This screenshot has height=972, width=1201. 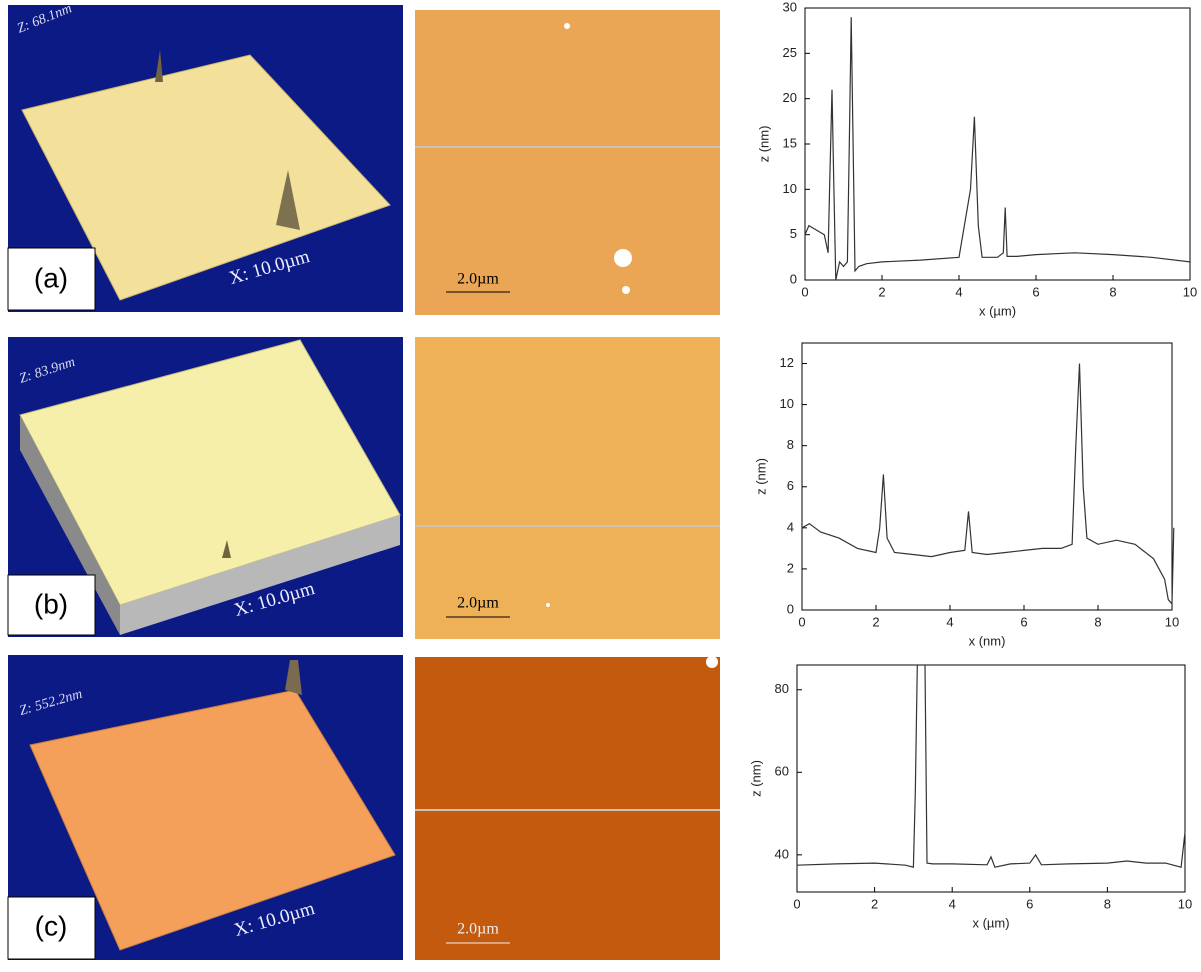 I want to click on y-tick-label: 2, so click(x=790, y=567).